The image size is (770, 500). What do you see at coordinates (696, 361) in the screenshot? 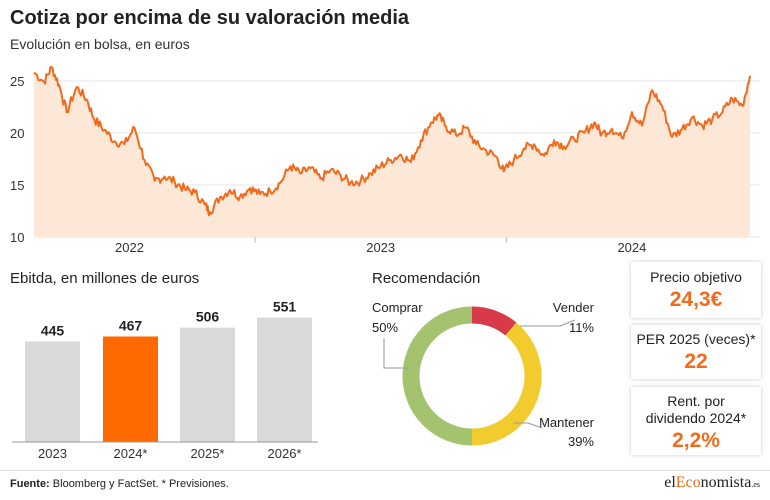
I see `card-per-2025-value: 22` at bounding box center [696, 361].